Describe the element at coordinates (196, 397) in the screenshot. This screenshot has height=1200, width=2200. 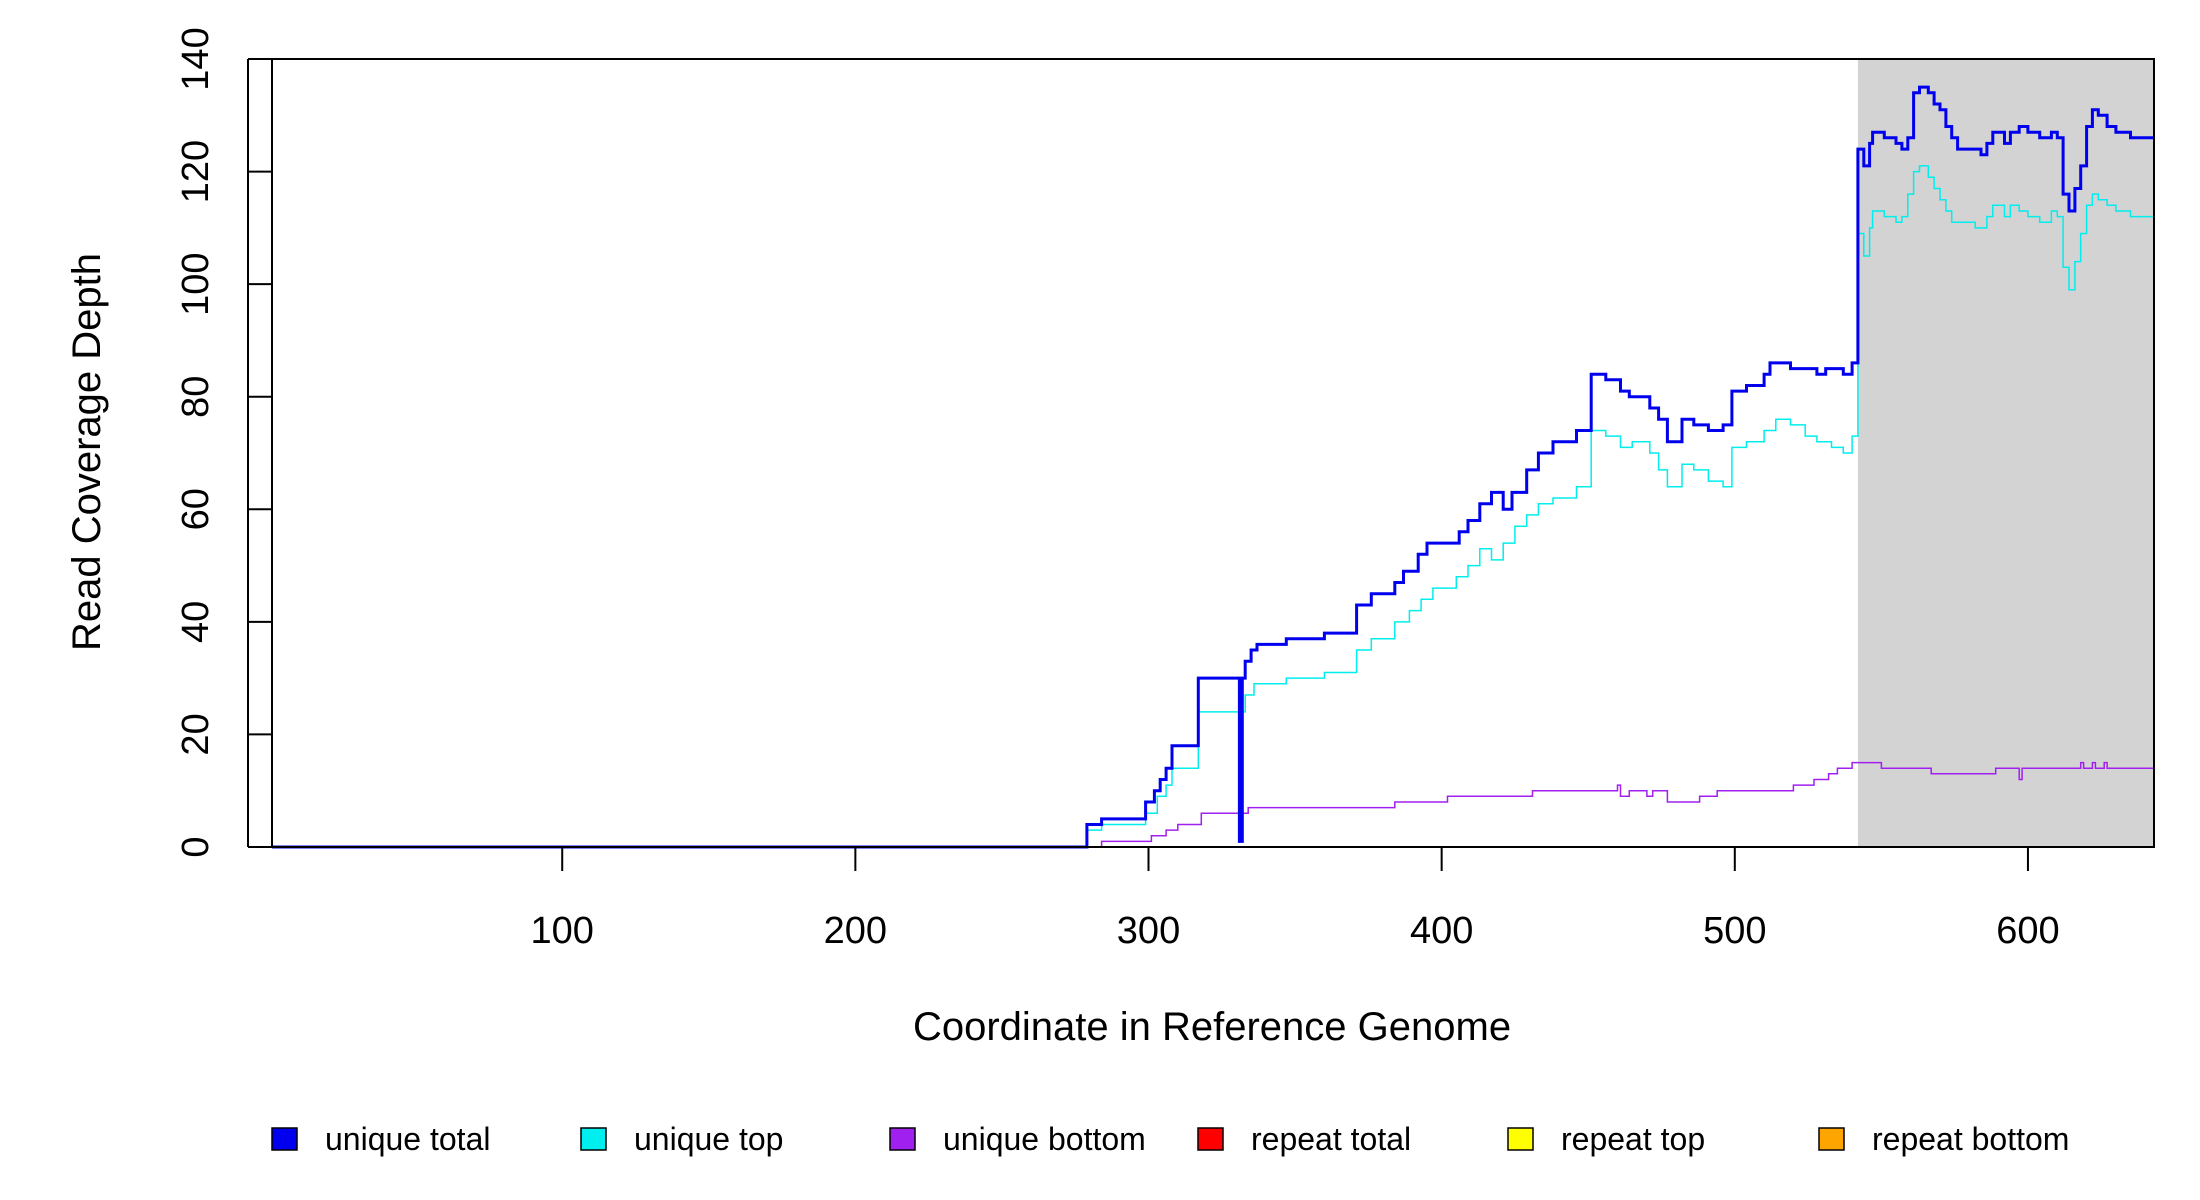
I see `y-tick-label: 80` at that location.